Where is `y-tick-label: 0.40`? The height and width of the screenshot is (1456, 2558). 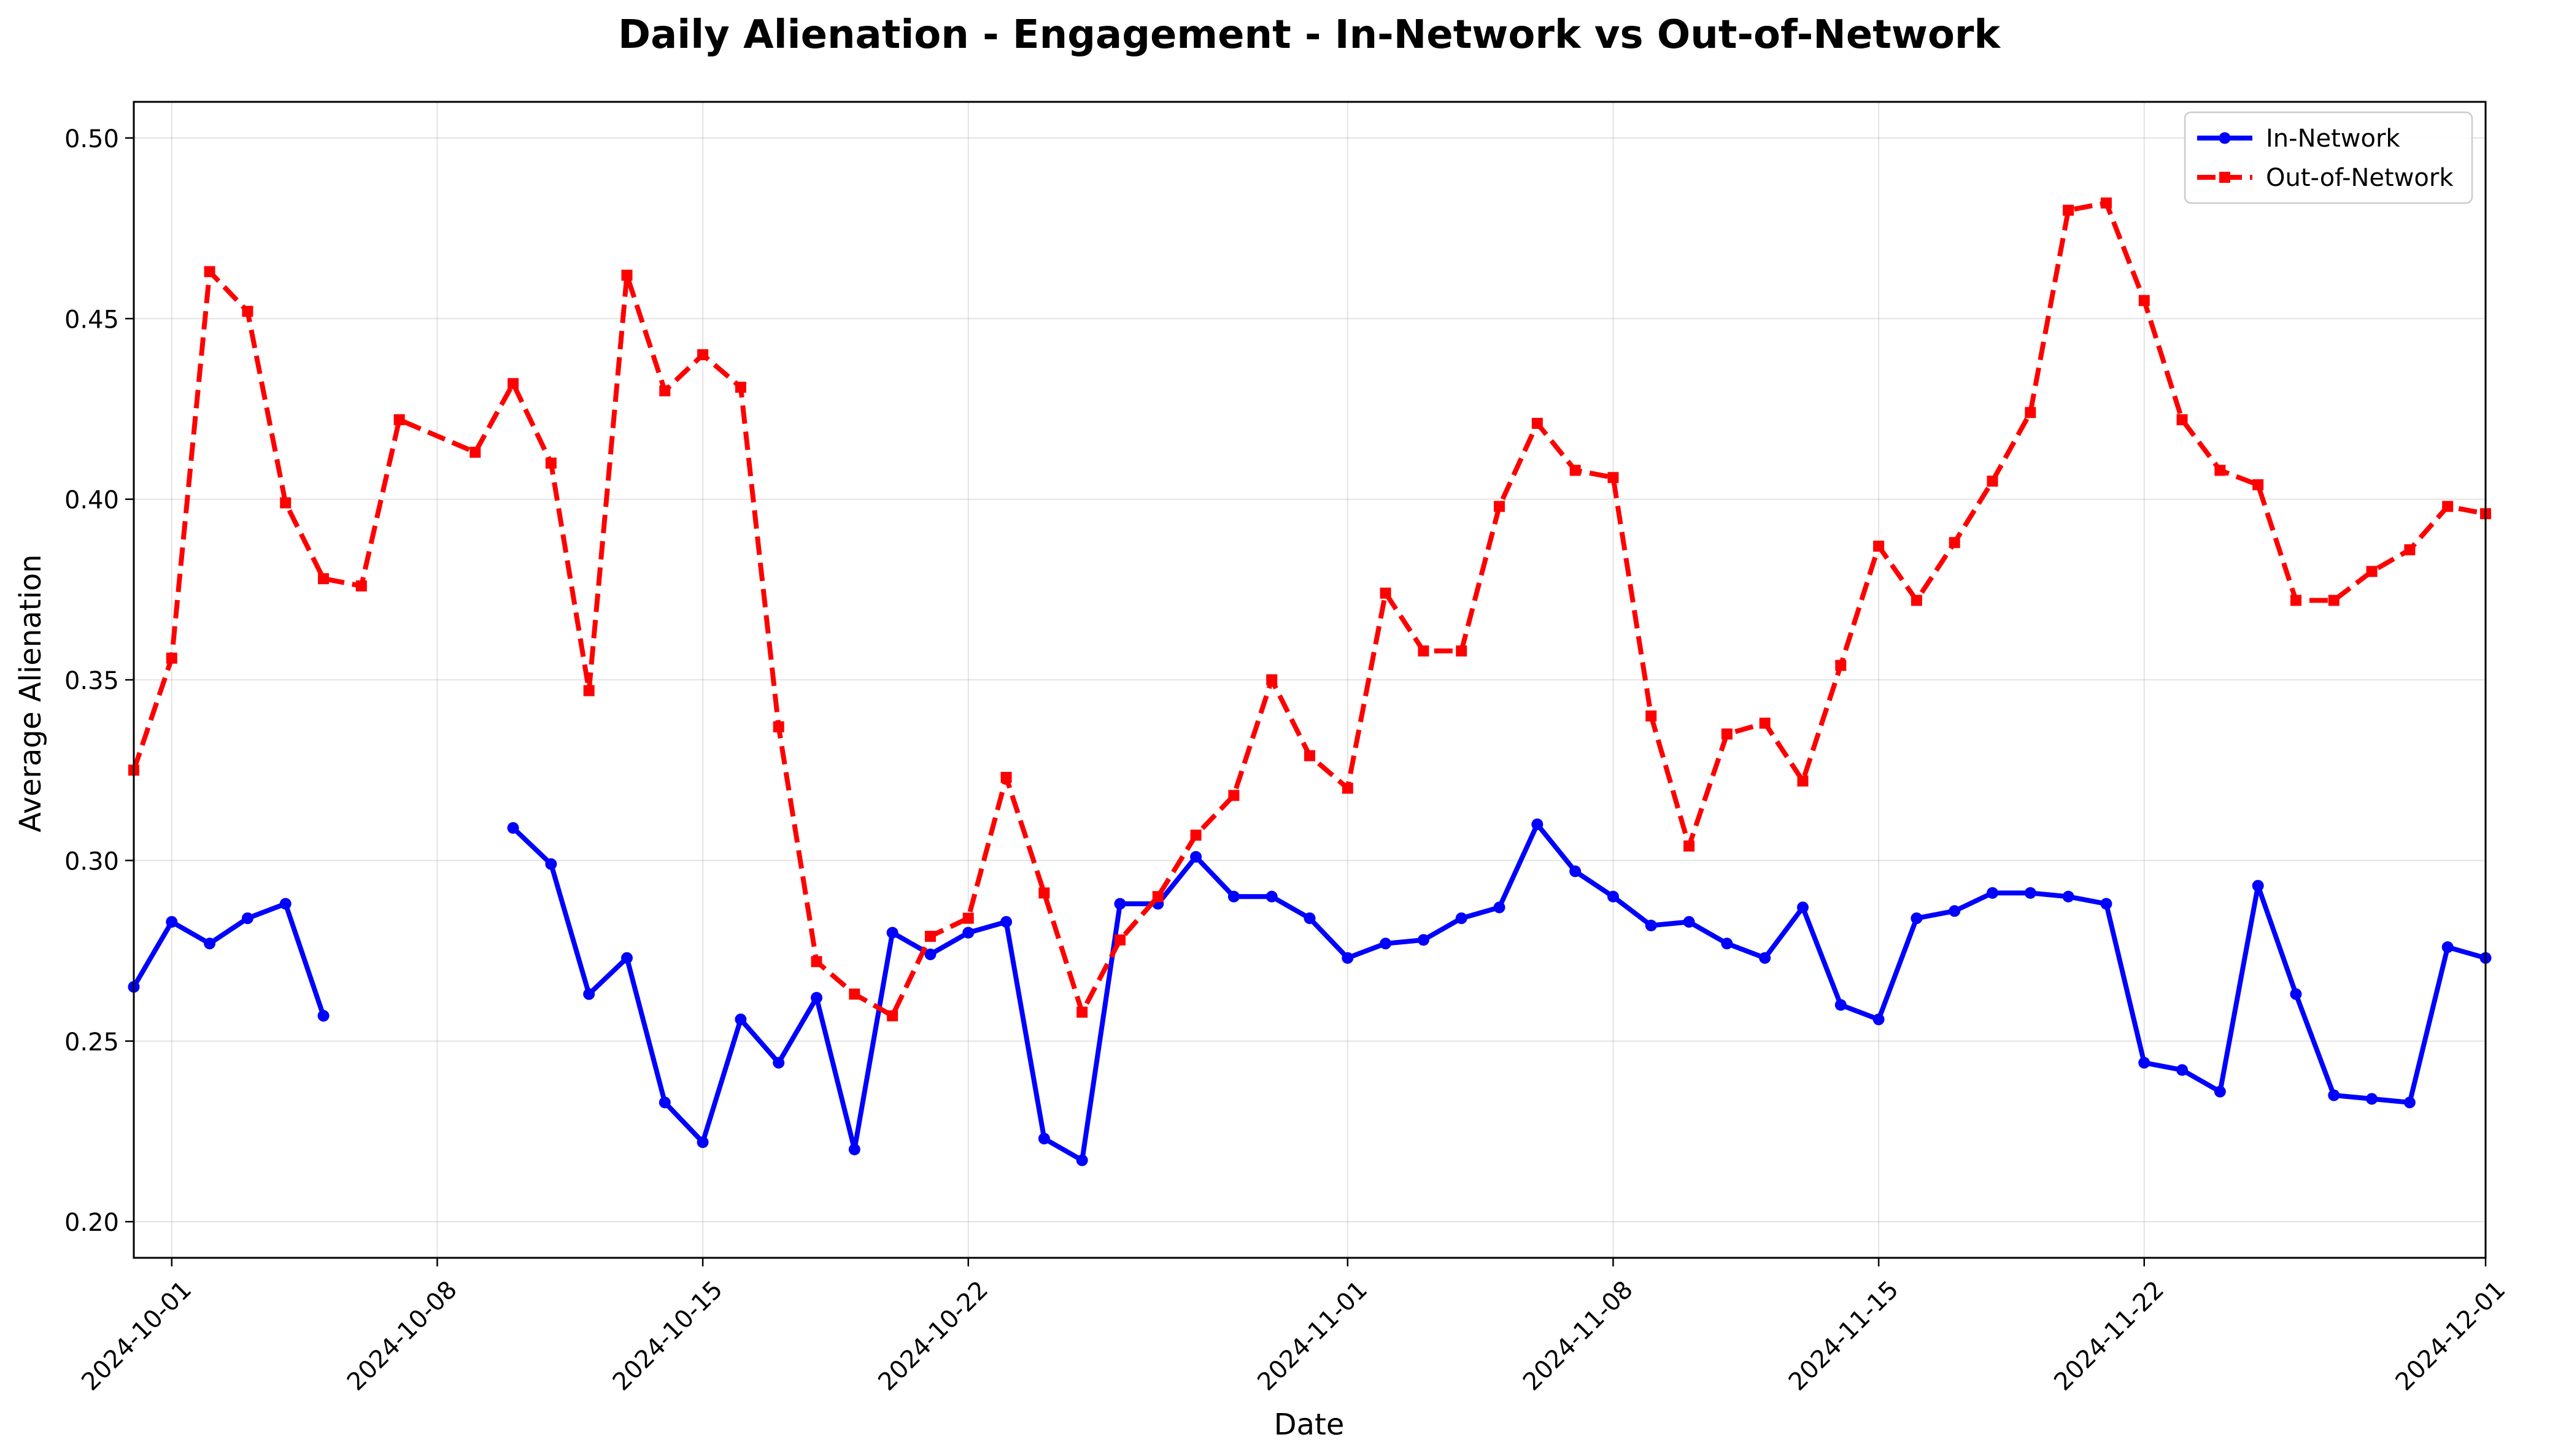 y-tick-label: 0.40 is located at coordinates (91, 501).